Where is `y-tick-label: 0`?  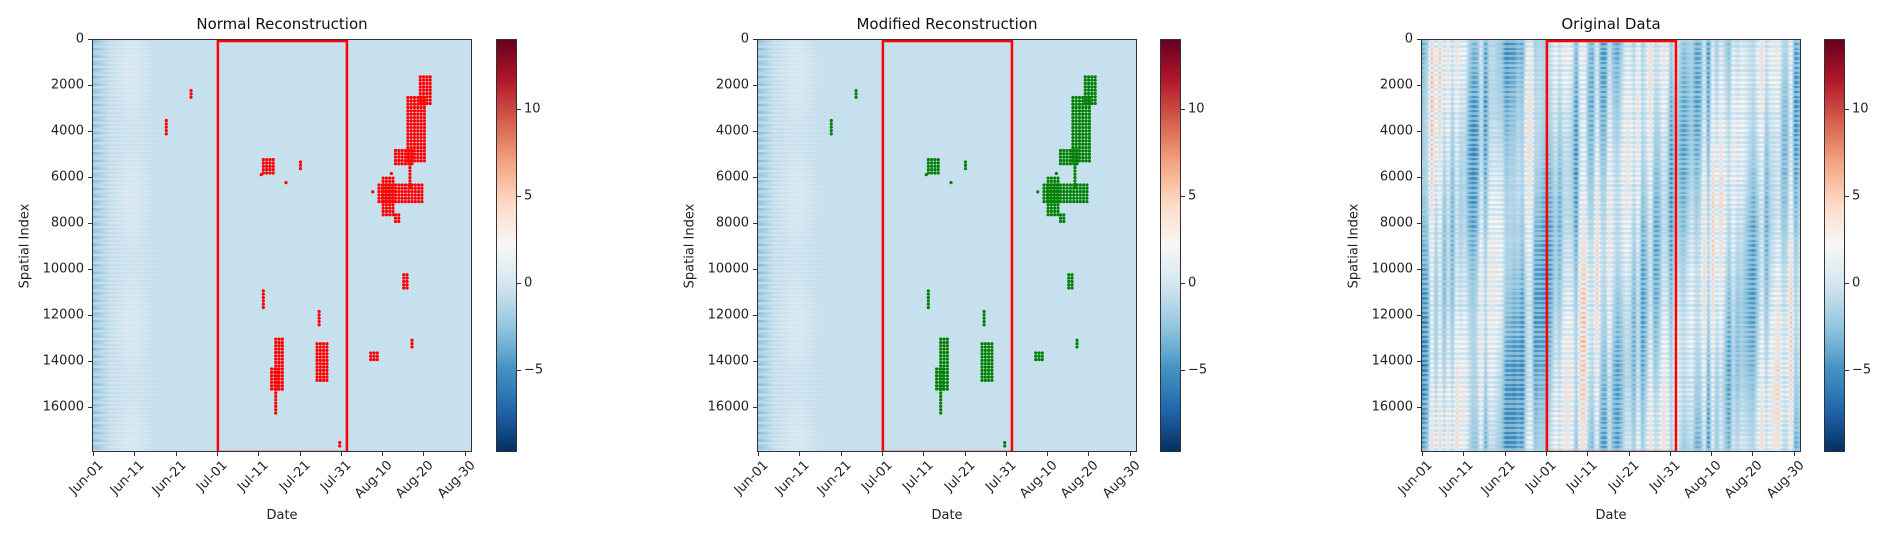
y-tick-label: 0 is located at coordinates (744, 39).